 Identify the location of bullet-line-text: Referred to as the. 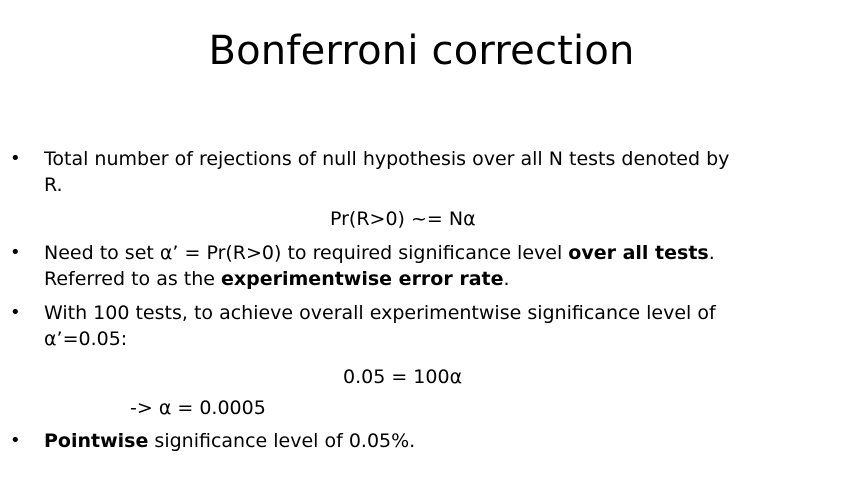
(132, 279).